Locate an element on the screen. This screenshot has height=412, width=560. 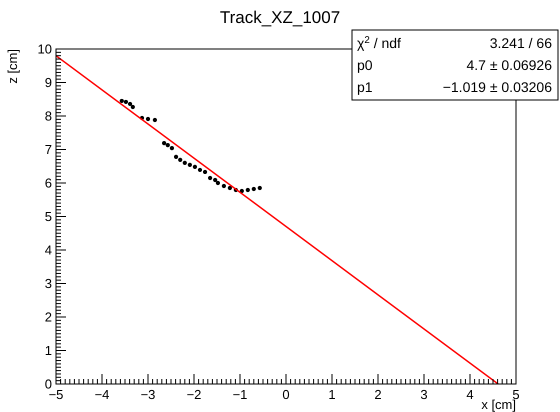
x-tick-label: −4 is located at coordinates (102, 394).